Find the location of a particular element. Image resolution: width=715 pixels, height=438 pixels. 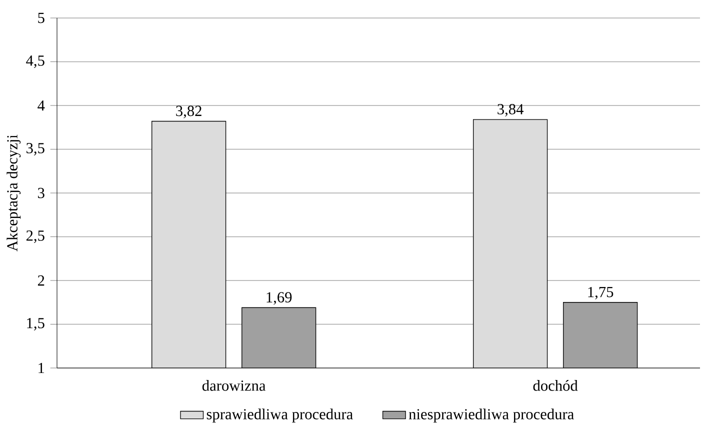

data-label: 1,69 is located at coordinates (279, 298).